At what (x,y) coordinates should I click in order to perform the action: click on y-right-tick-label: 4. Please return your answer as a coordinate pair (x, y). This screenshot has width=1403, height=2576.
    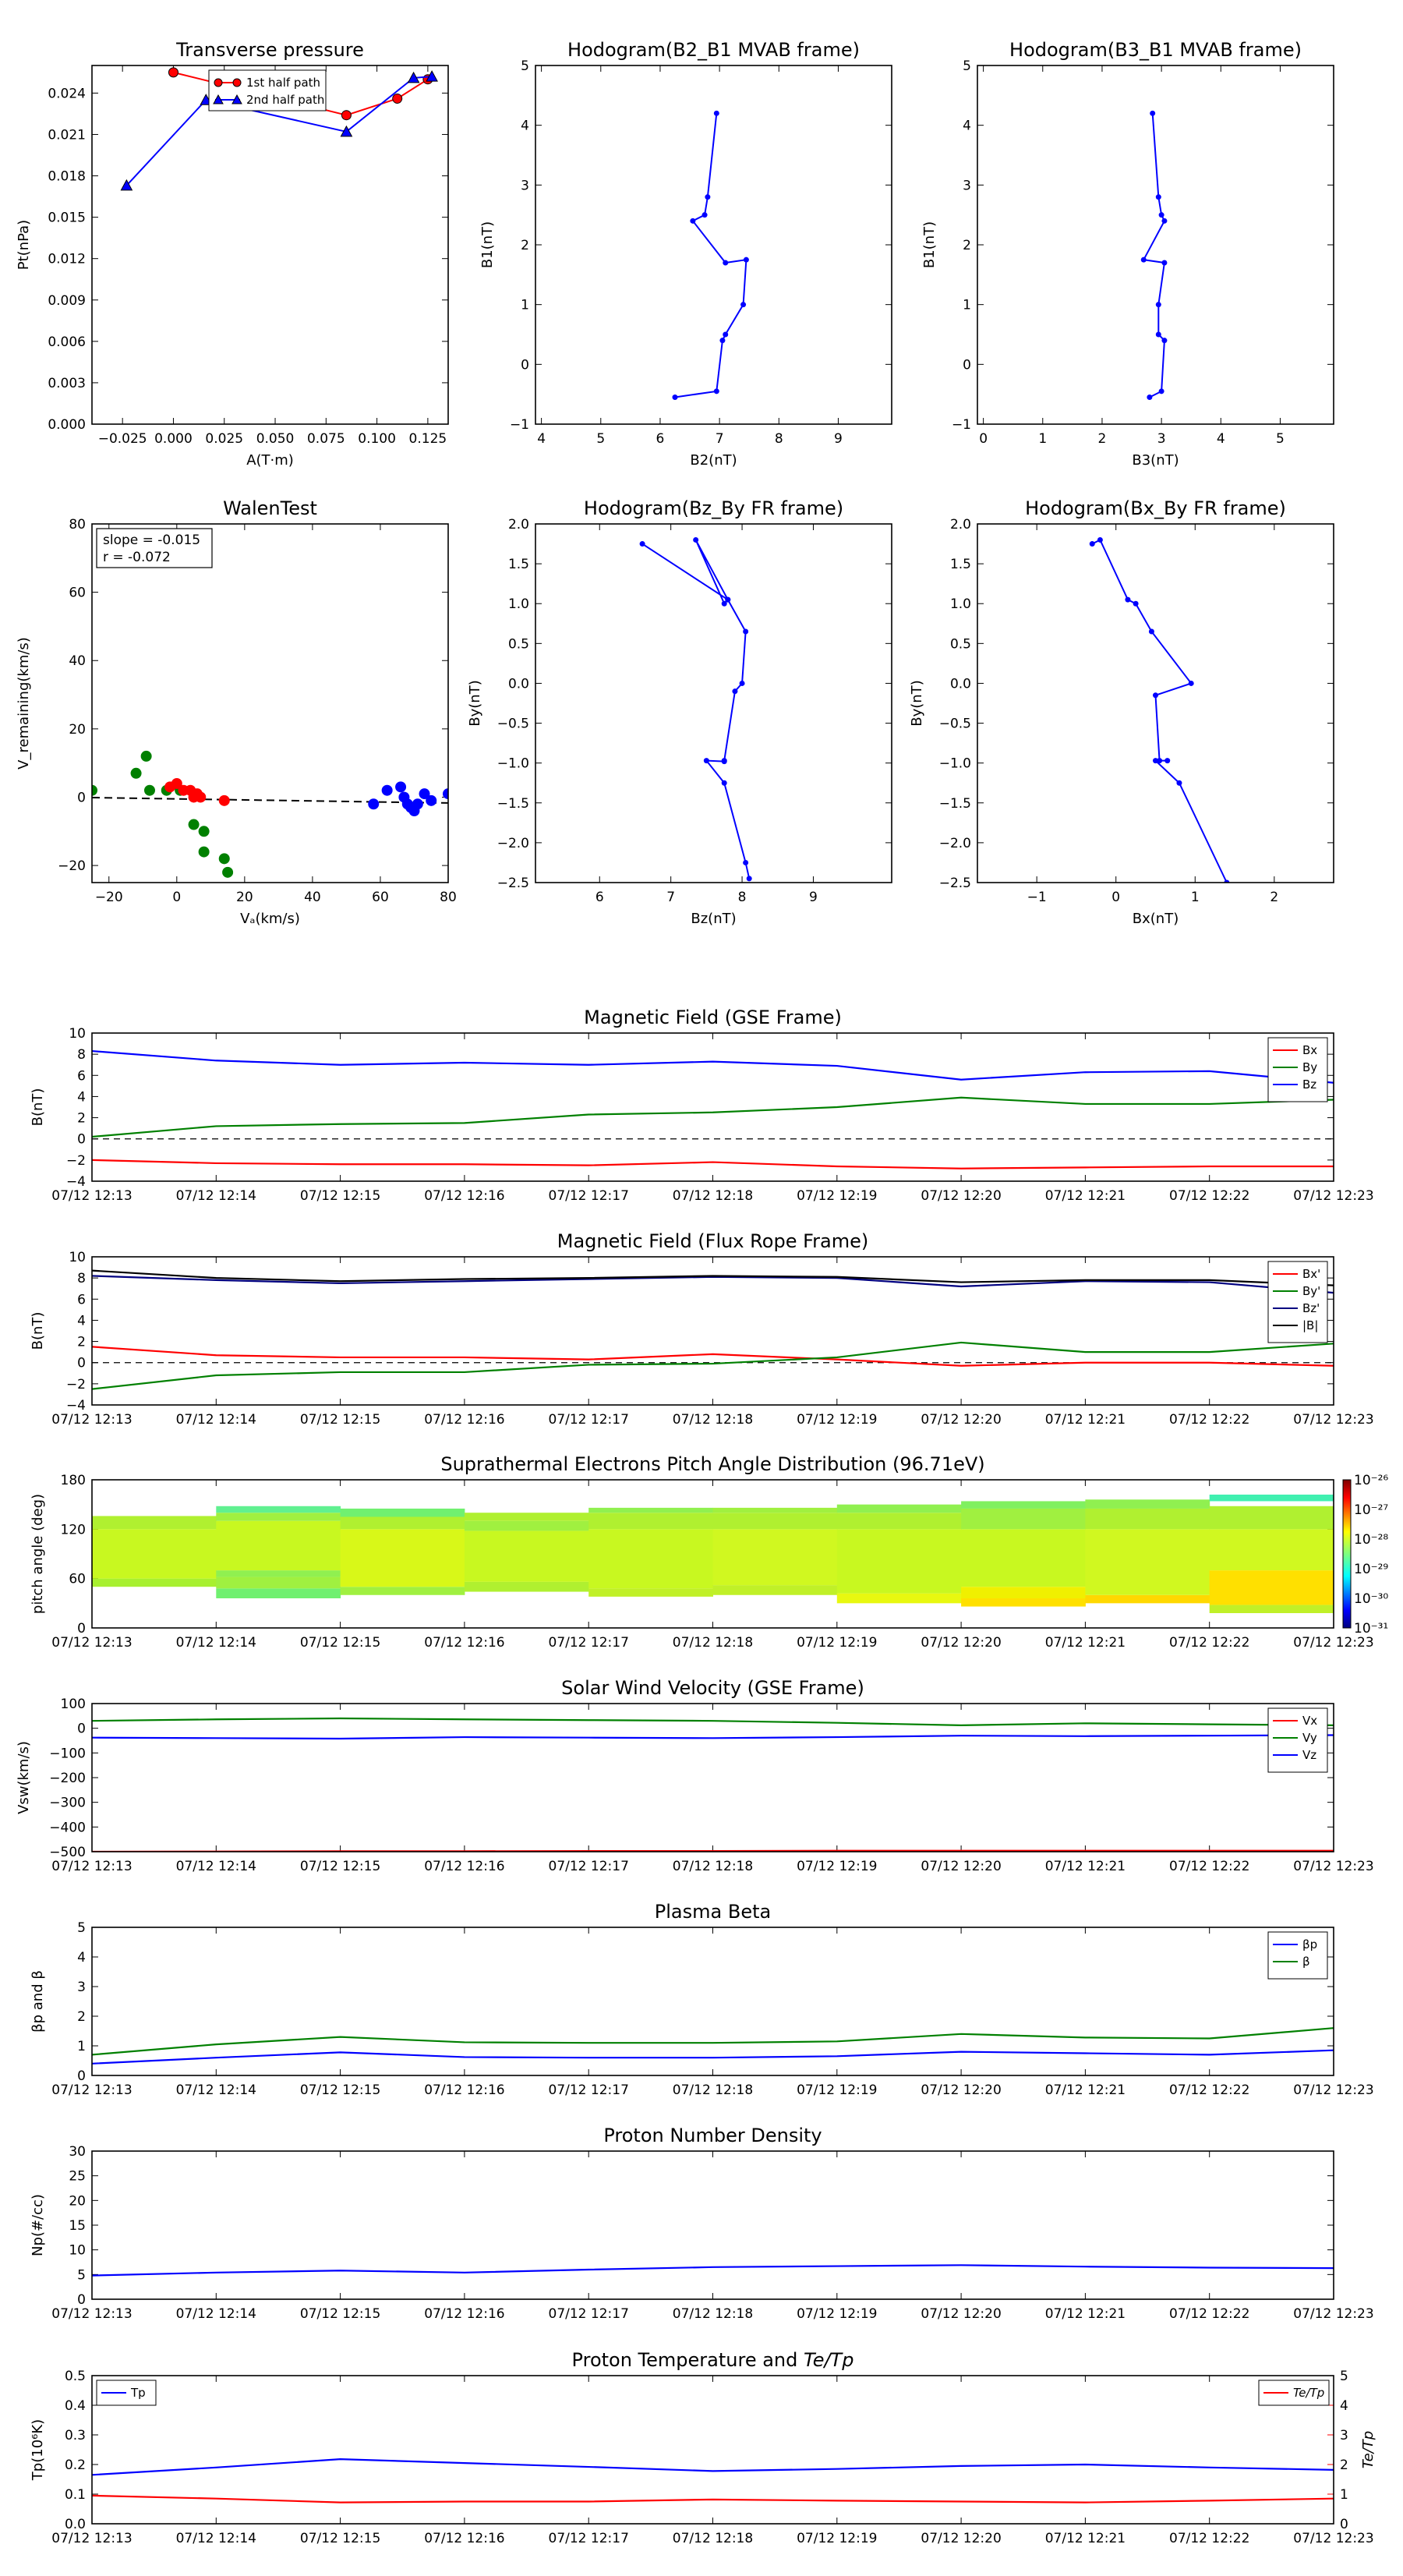
    Looking at the image, I should click on (1344, 2406).